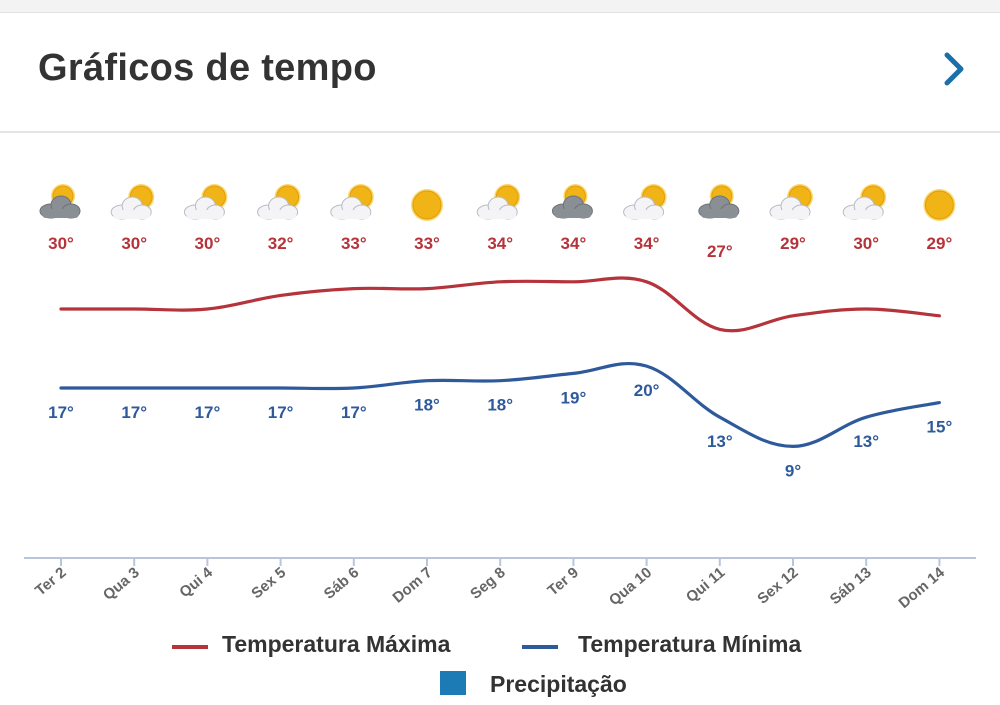  I want to click on data-label-max: 27°, so click(720, 251).